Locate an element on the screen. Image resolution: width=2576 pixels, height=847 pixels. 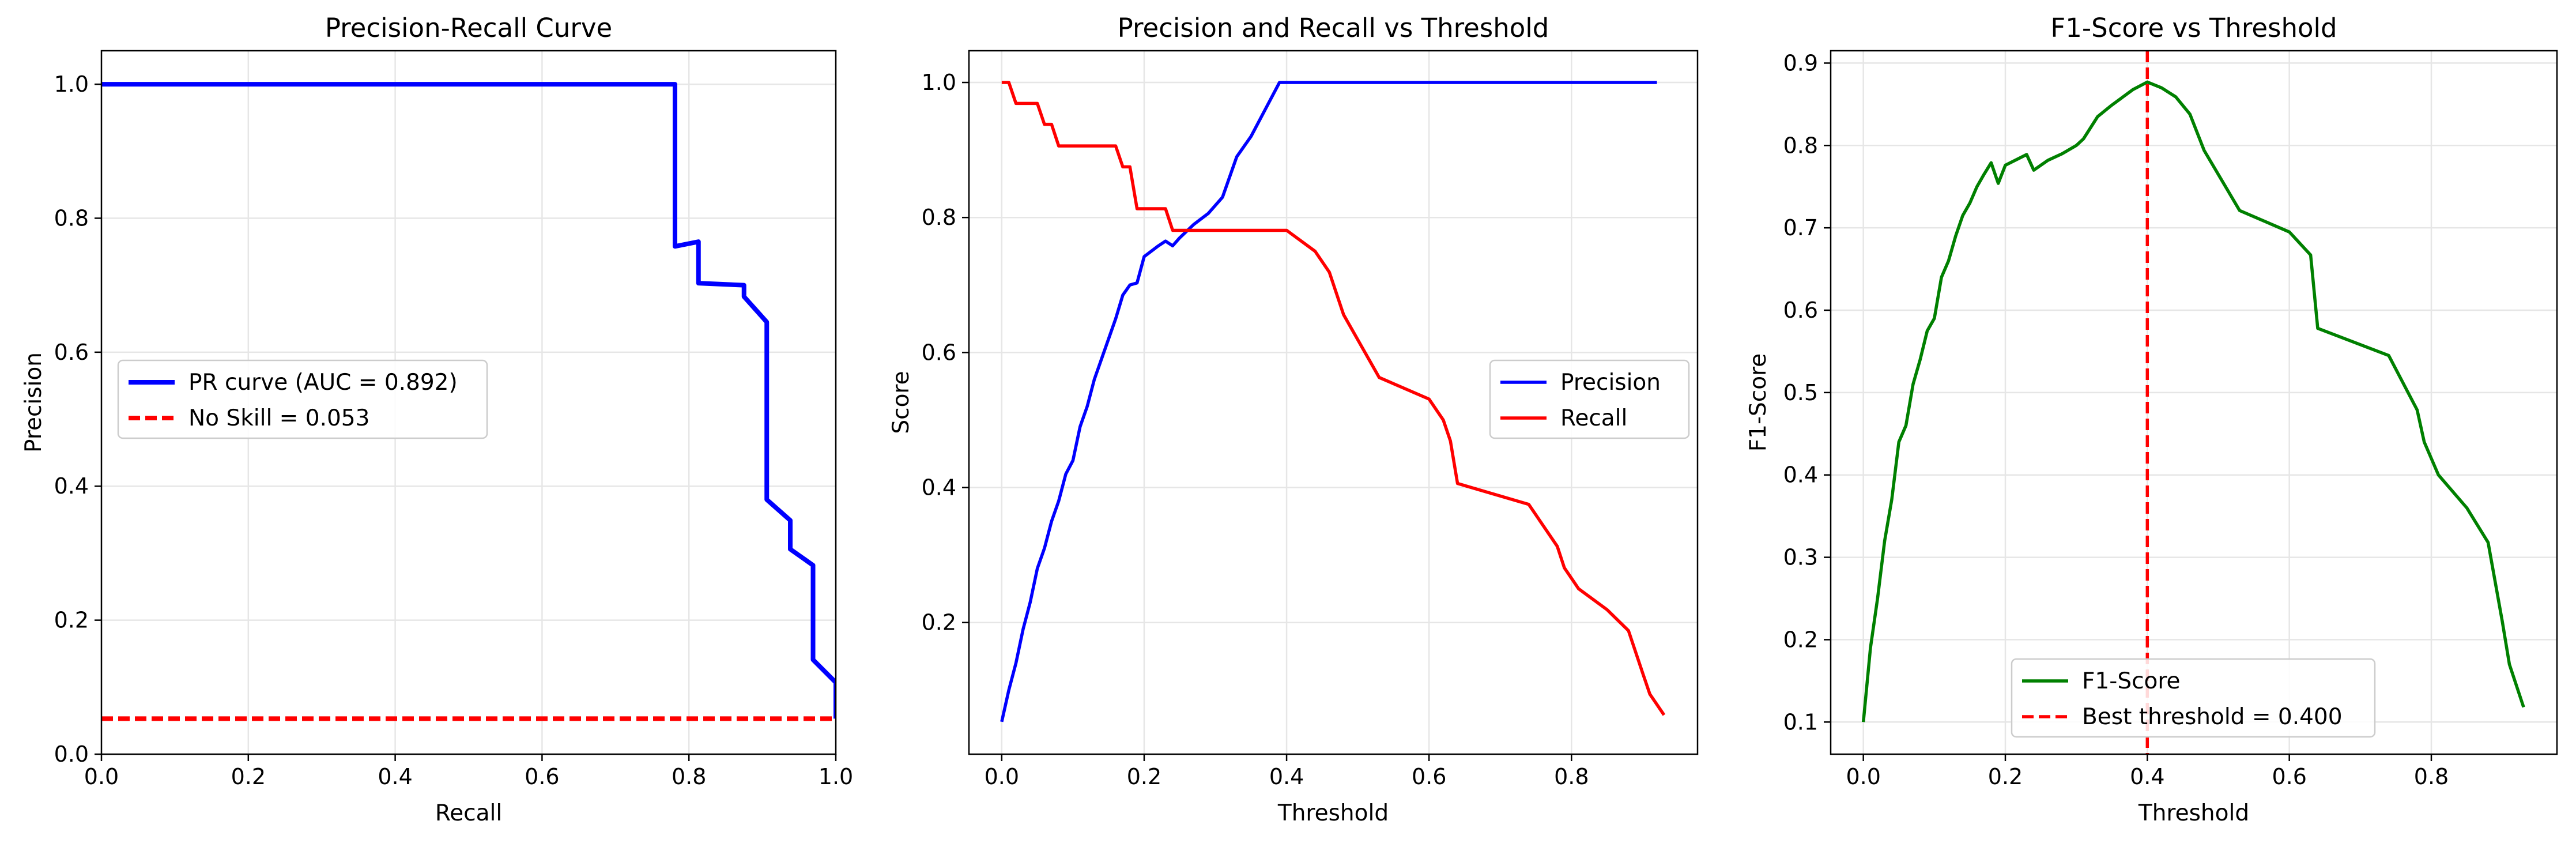
chart-2-x-tick-label: 0.4 is located at coordinates (1286, 776).